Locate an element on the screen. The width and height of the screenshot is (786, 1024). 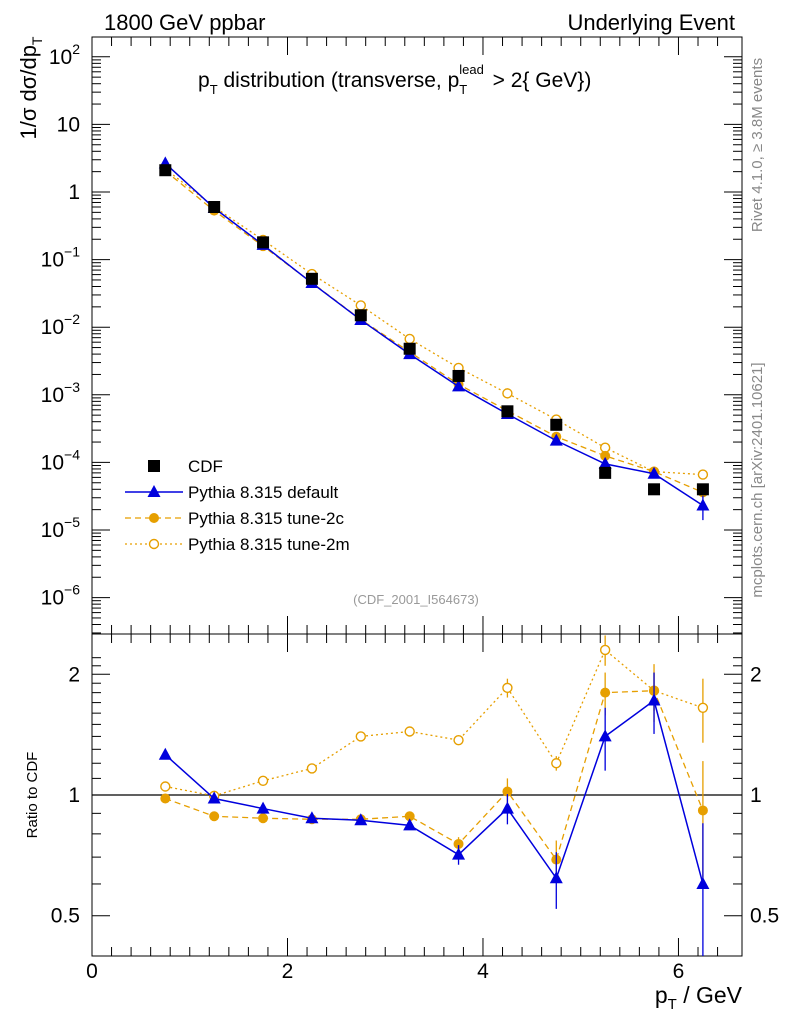
main-y-axis-label: 1/σ dσ/dpT is located at coordinates (30, 87).